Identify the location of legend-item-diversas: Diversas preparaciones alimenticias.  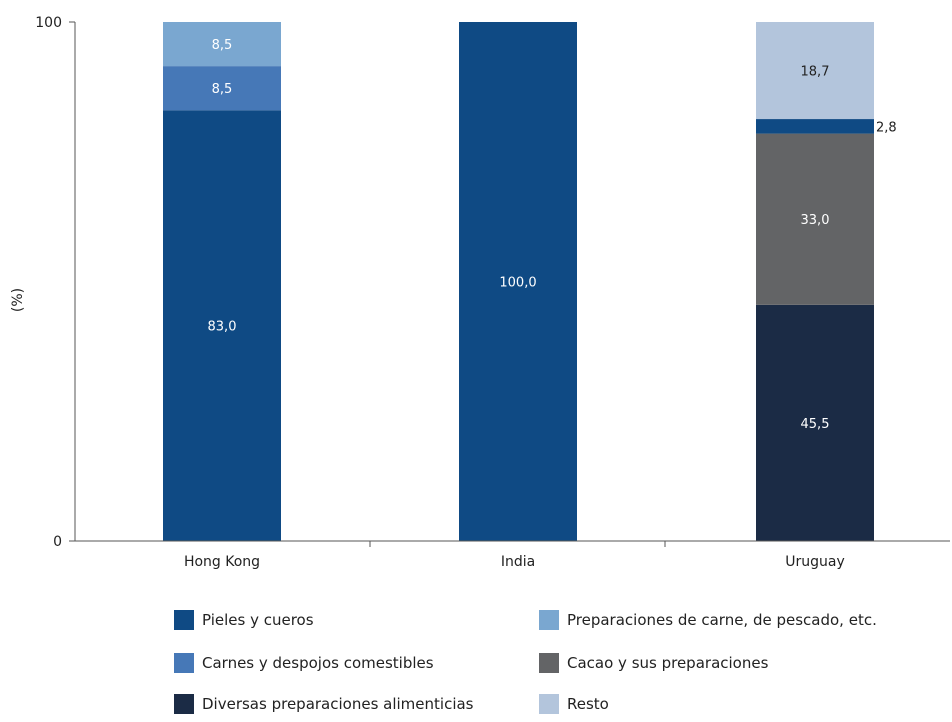
(324, 704).